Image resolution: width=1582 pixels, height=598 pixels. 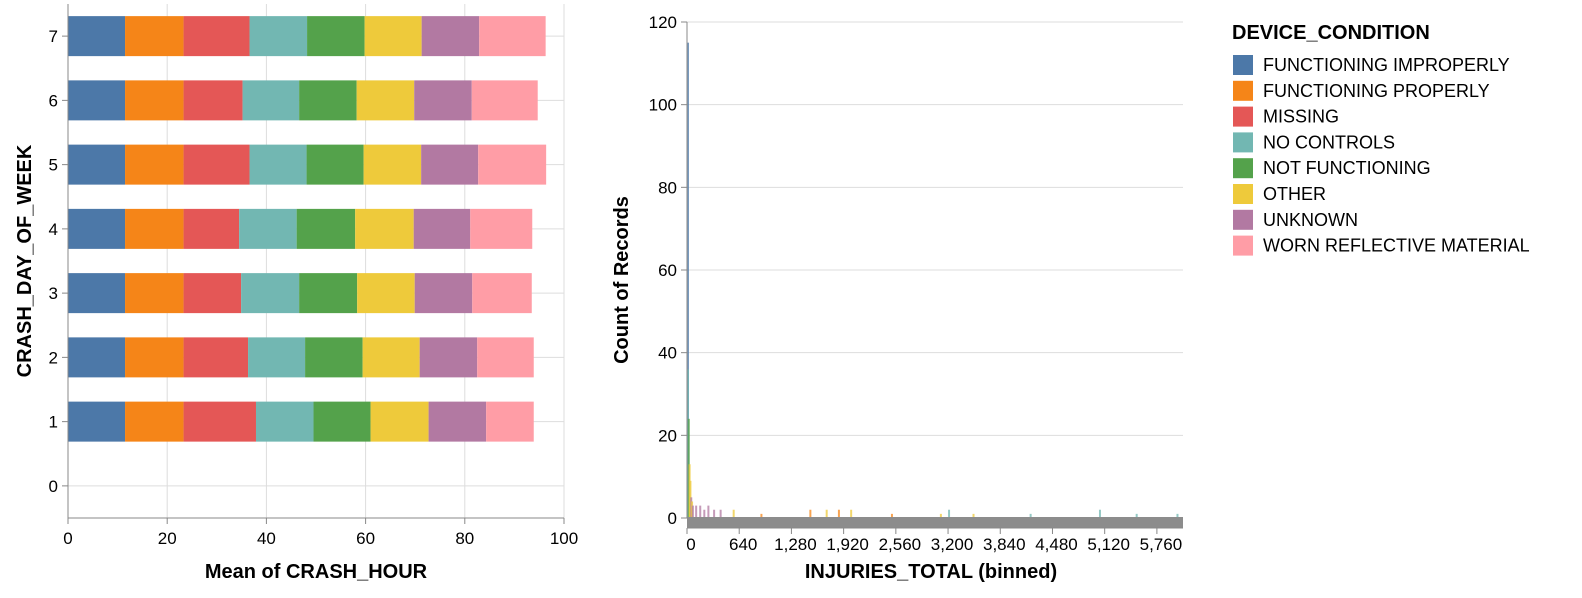 I want to click on x-axis-title: INJURIES_TOTAL (binned), so click(x=931, y=572).